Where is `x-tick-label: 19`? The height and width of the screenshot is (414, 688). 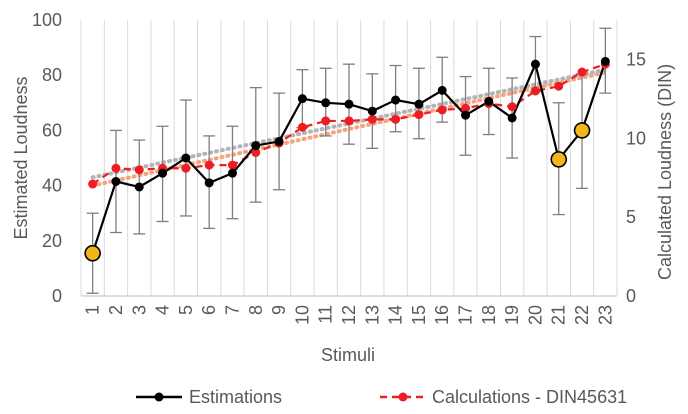
x-tick-label: 19 is located at coordinates (512, 315).